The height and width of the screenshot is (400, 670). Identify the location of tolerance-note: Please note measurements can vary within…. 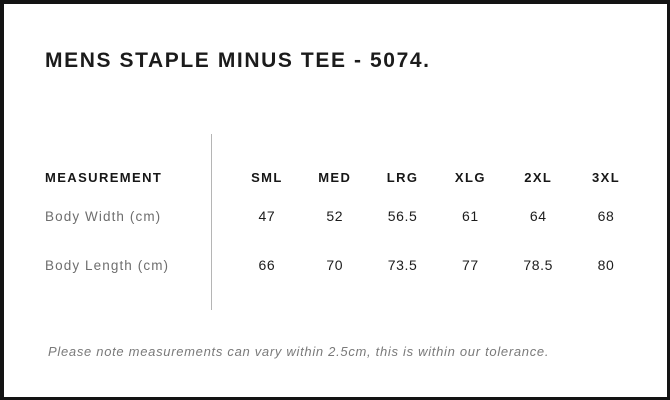
(299, 351).